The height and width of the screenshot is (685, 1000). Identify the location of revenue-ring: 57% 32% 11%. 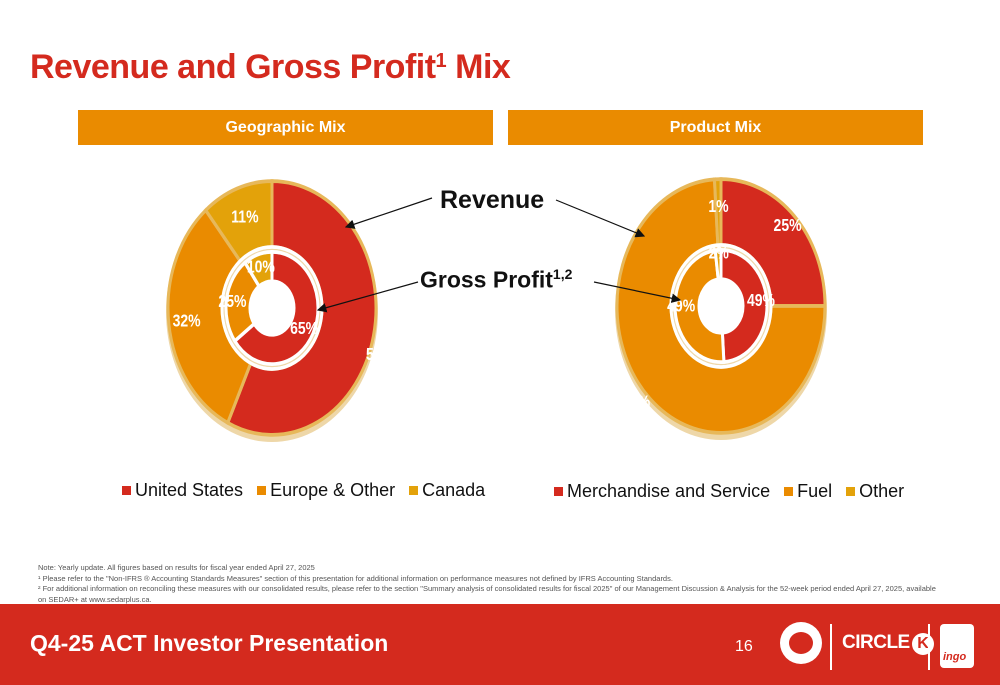
(280, 308).